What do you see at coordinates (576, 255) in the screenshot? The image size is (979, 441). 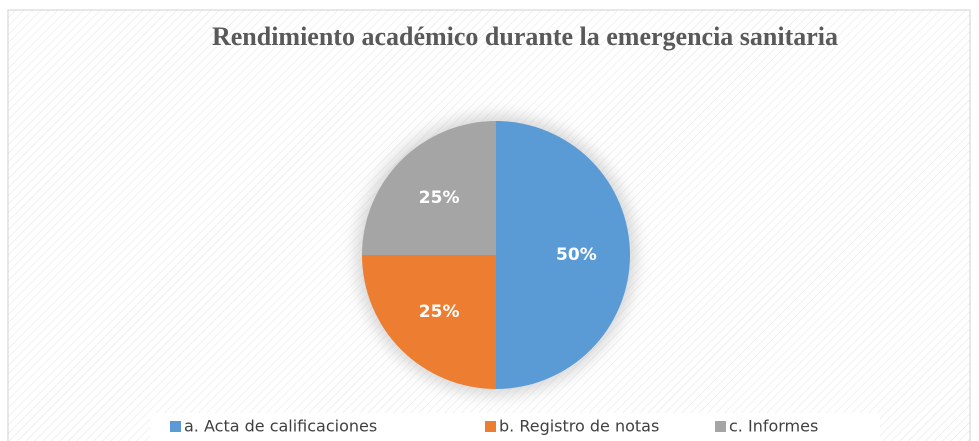 I see `data-label: 50%` at bounding box center [576, 255].